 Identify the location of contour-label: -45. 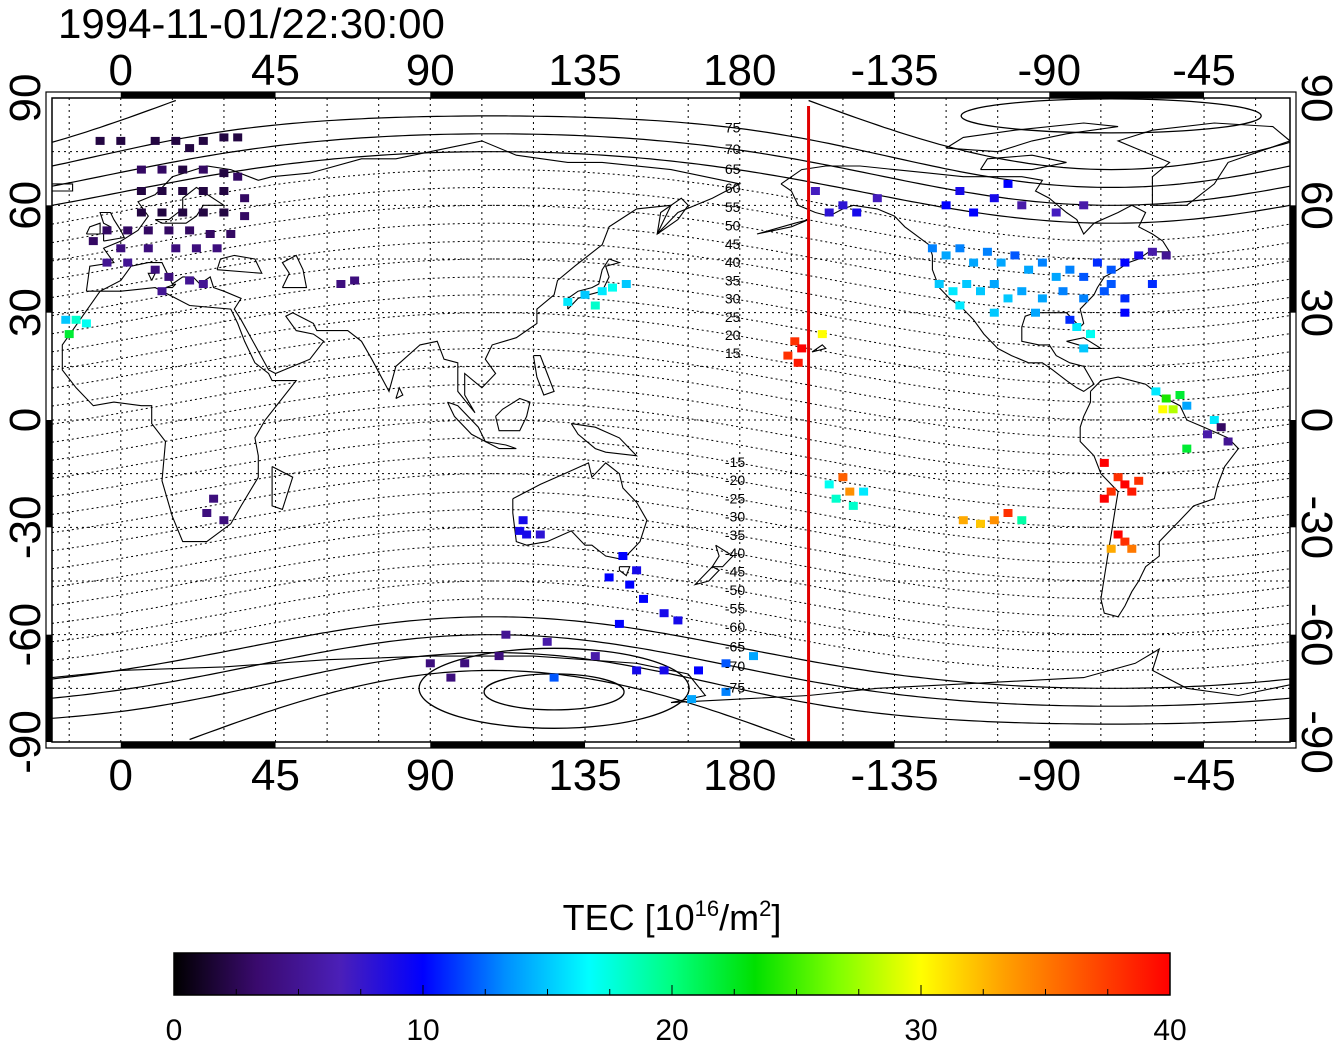
(735, 571).